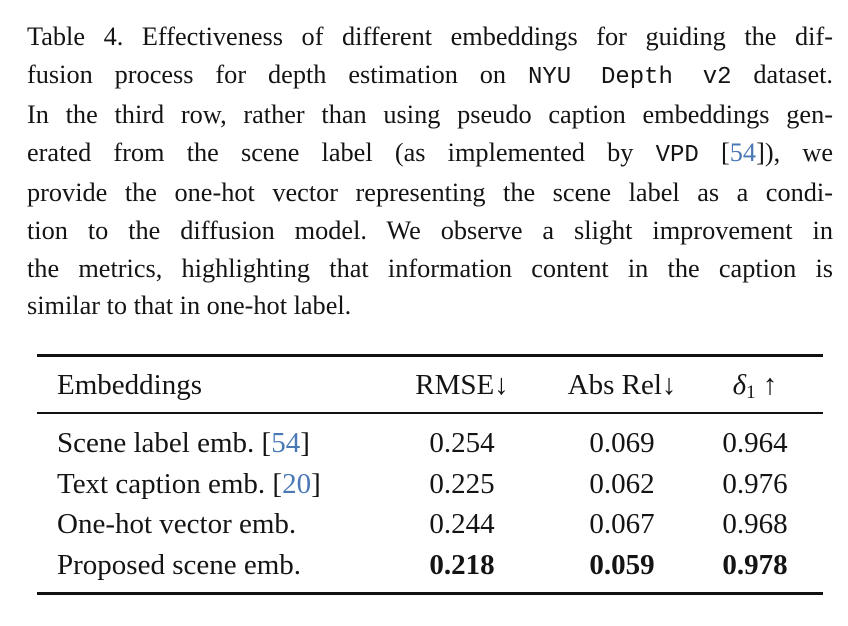 The height and width of the screenshot is (626, 848). Describe the element at coordinates (766, 385) in the screenshot. I see `delta-arrow: ↑` at that location.